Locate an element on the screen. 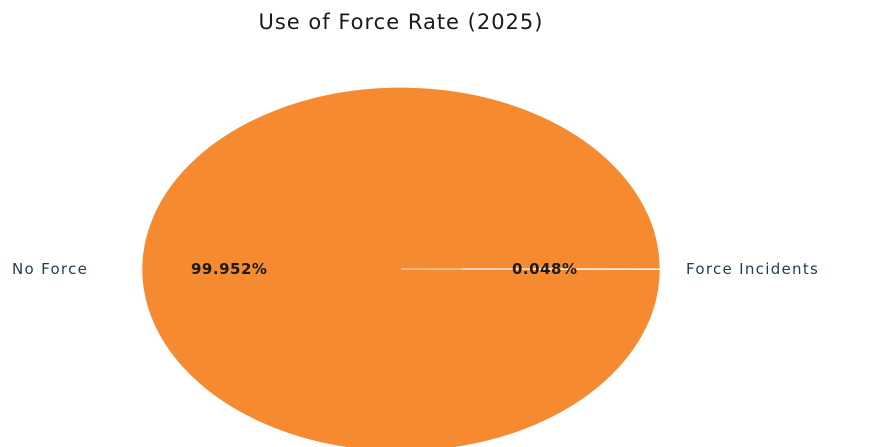 This screenshot has height=447, width=875. slice-label-force-incidents: Force Incidents is located at coordinates (752, 269).